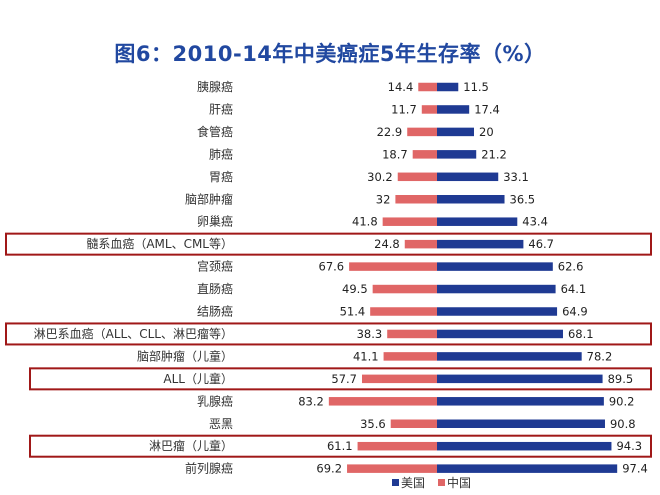 This screenshot has height=495, width=660. What do you see at coordinates (191, 445) in the screenshot?
I see `category-label: 淋巴瘤（儿童）` at bounding box center [191, 445].